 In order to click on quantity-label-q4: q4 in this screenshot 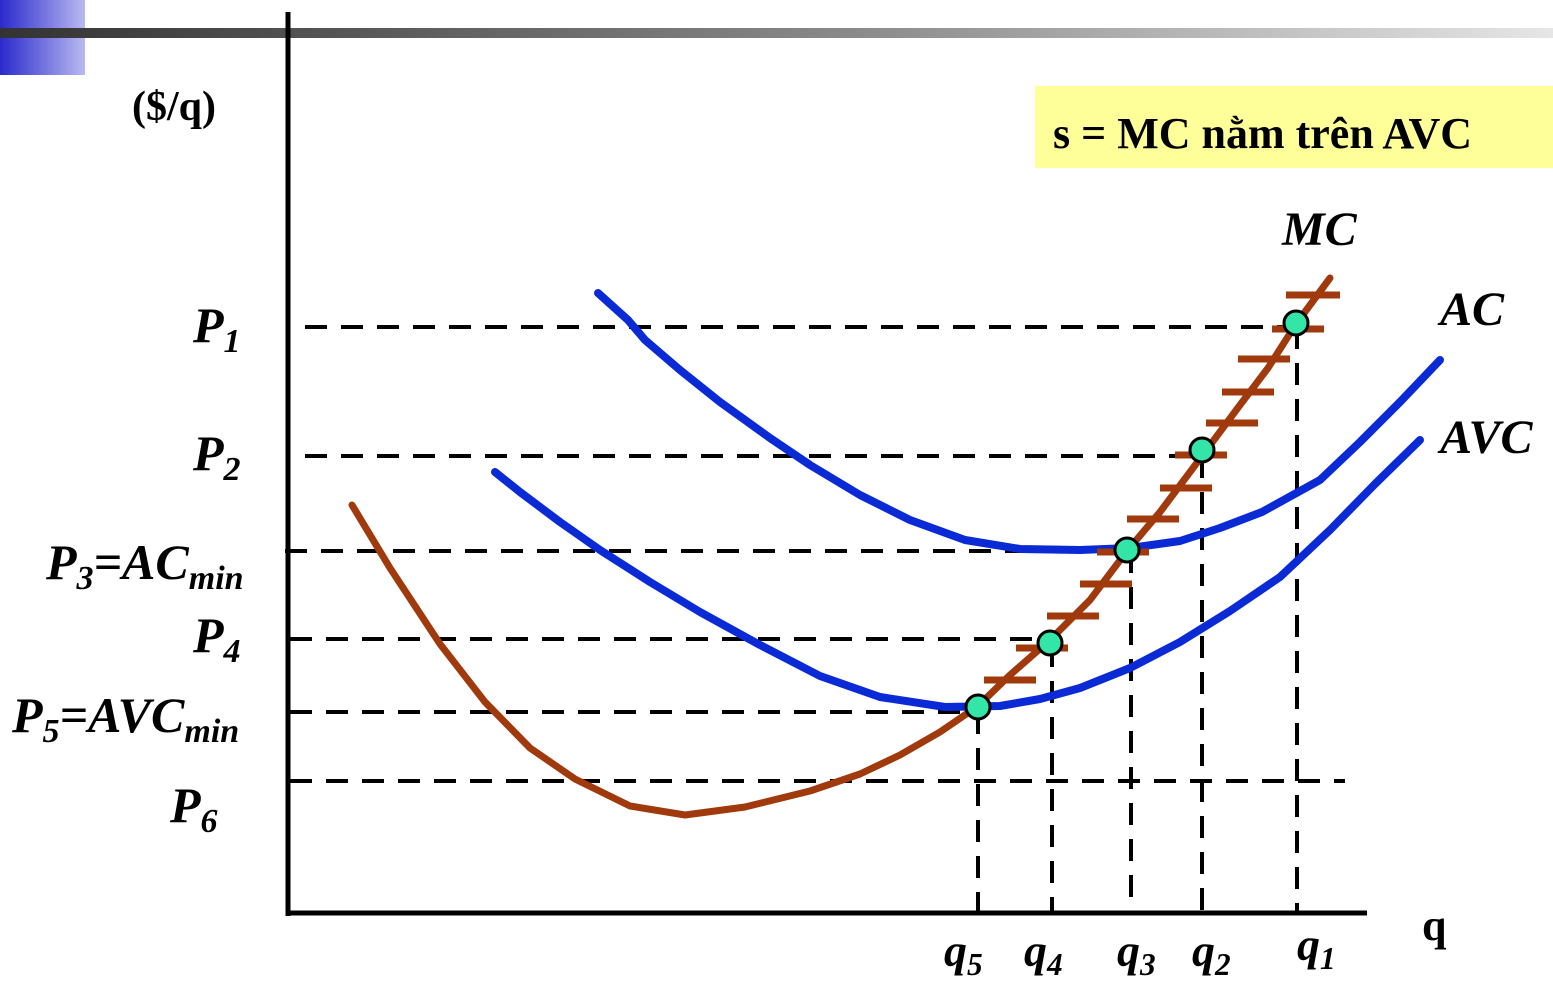, I will do `click(1043, 953)`.